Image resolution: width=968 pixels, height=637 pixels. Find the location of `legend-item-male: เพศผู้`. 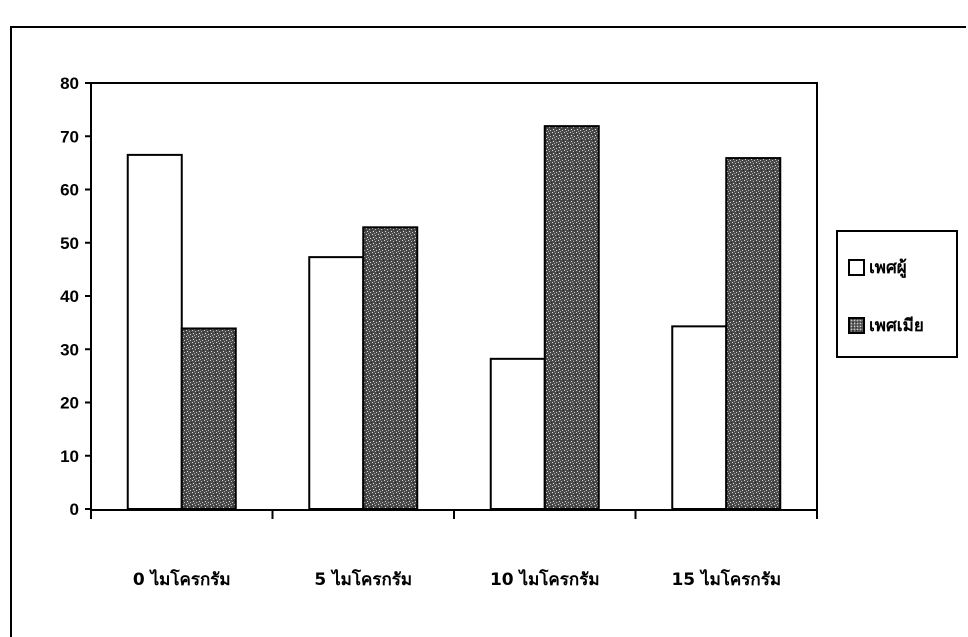

legend-item-male: เพศผู้ is located at coordinates (877, 267).